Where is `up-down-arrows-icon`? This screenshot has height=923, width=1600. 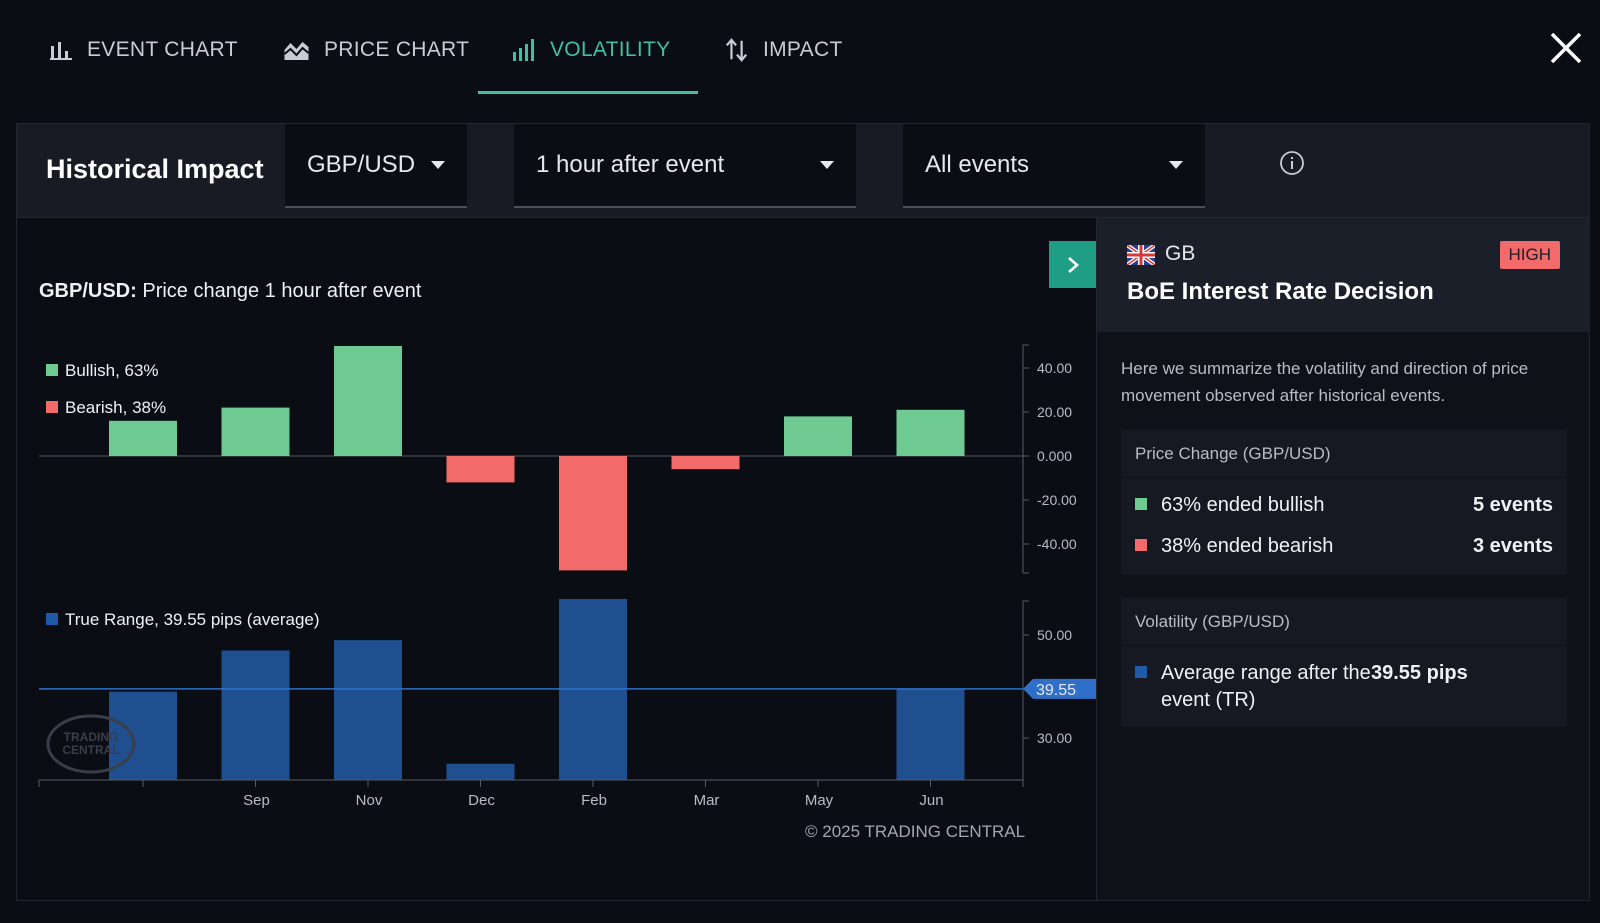 up-down-arrows-icon is located at coordinates (736, 50).